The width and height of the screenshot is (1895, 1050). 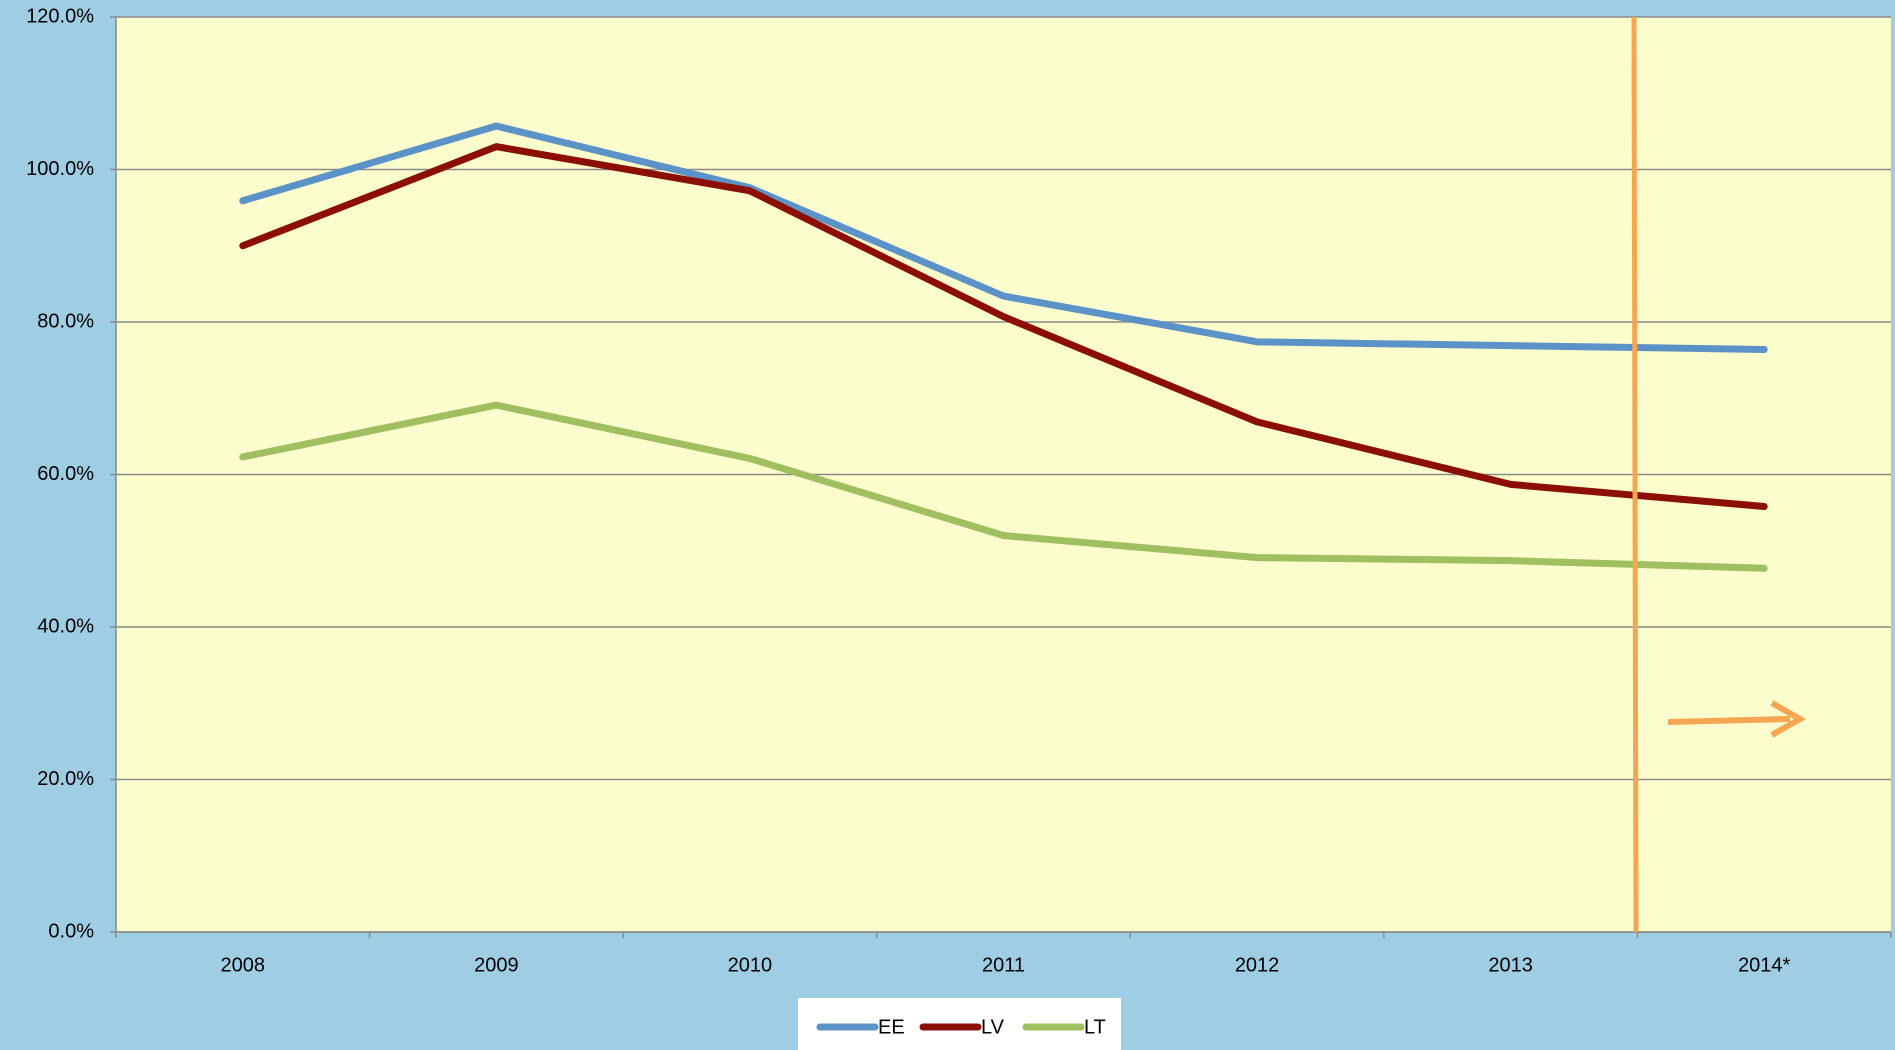 I want to click on y-tick-label: 120.0%, so click(x=60, y=16).